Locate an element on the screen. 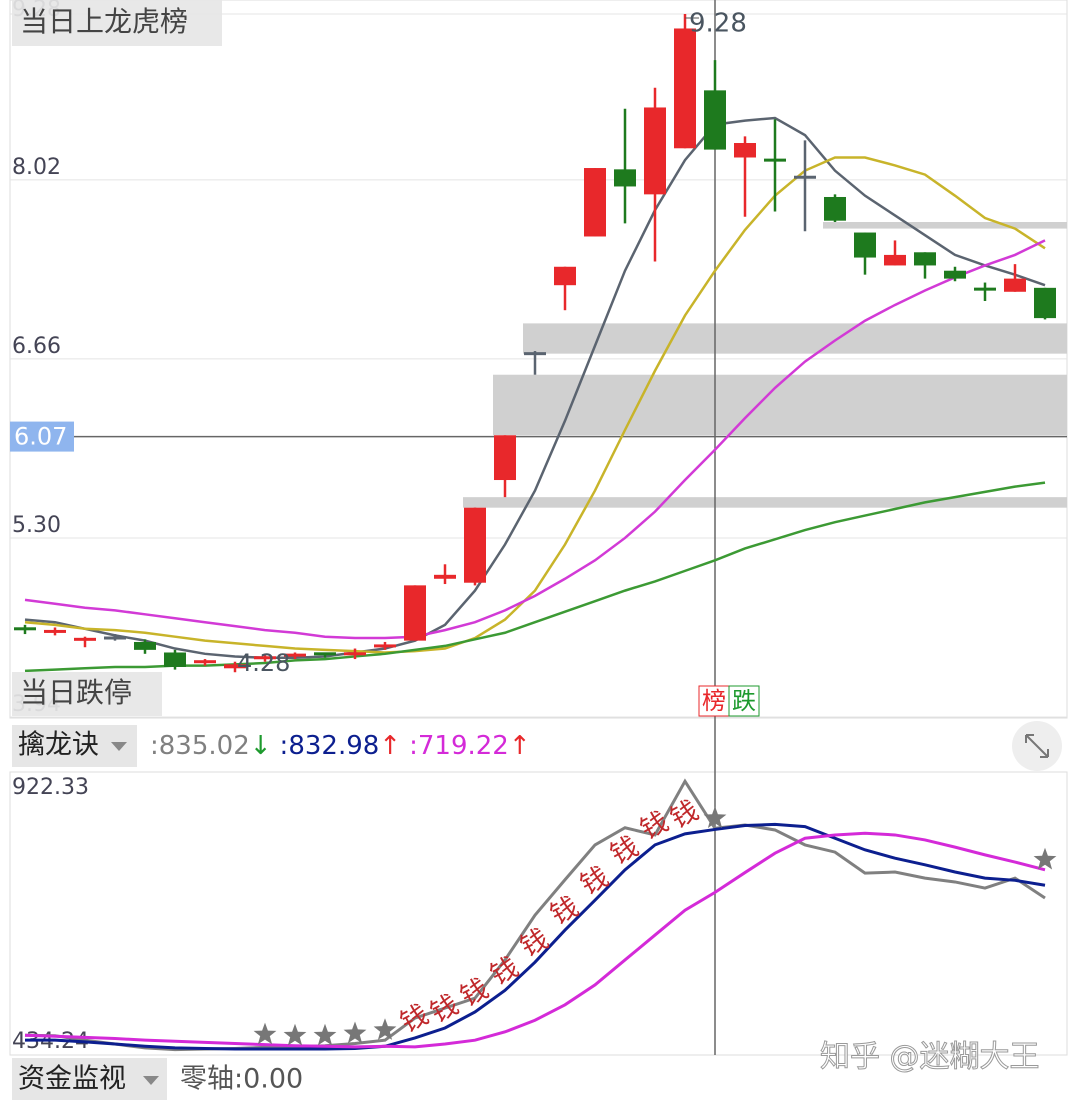 The width and height of the screenshot is (1080, 1102). indicator-name: 擒龙诀 is located at coordinates (58, 745).